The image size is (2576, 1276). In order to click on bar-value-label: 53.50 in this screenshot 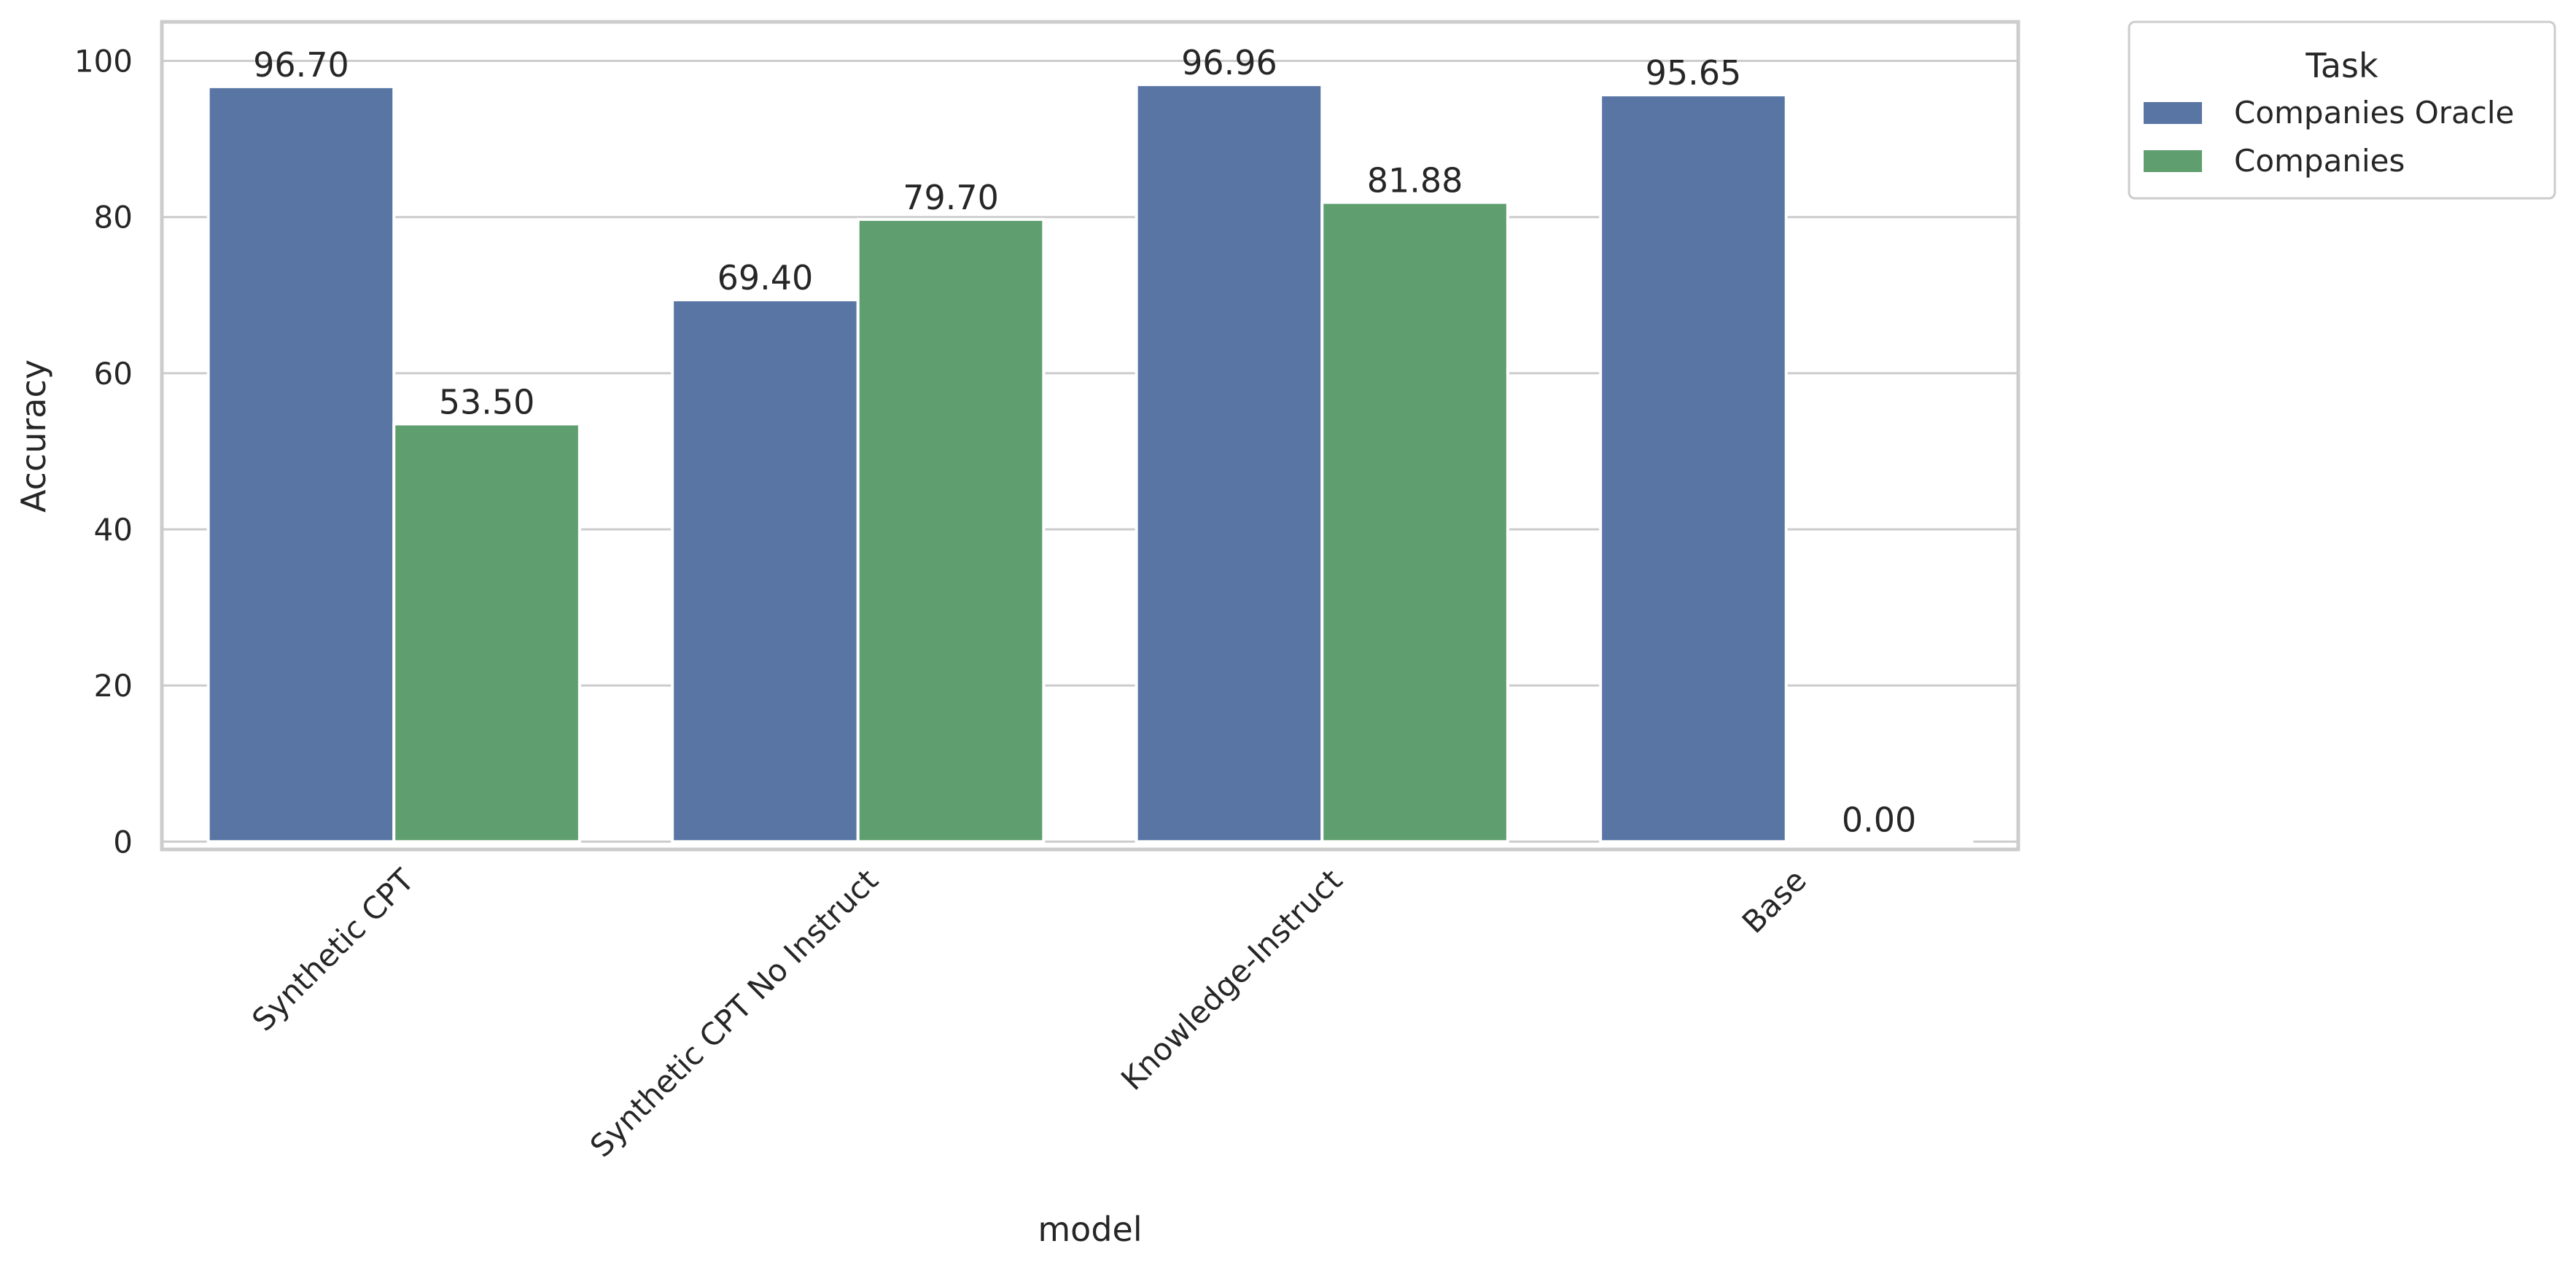, I will do `click(487, 402)`.